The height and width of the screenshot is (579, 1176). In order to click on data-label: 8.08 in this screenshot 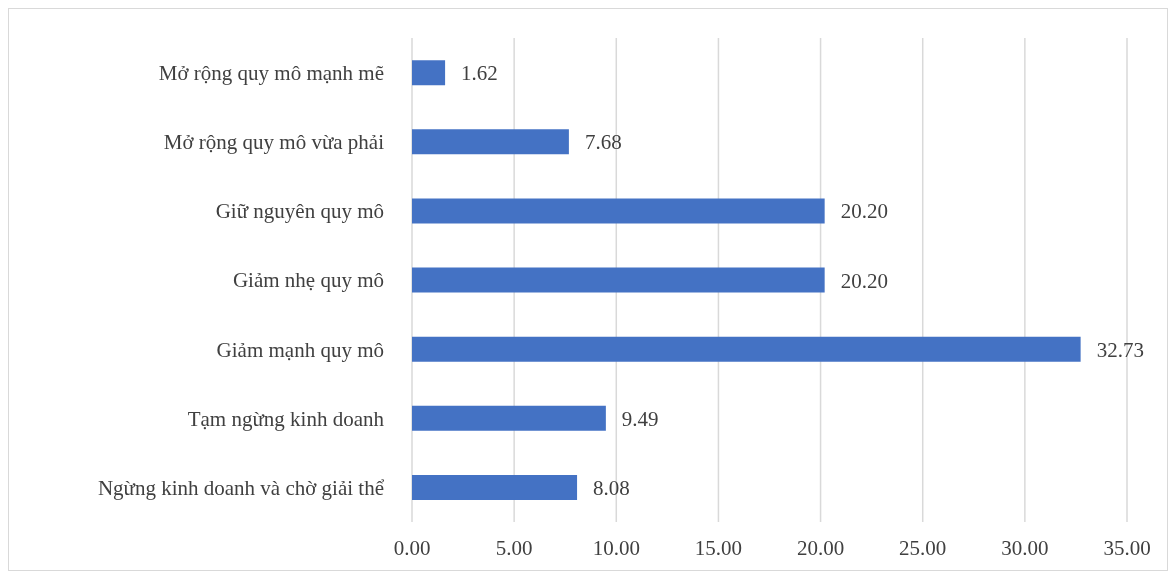, I will do `click(611, 487)`.